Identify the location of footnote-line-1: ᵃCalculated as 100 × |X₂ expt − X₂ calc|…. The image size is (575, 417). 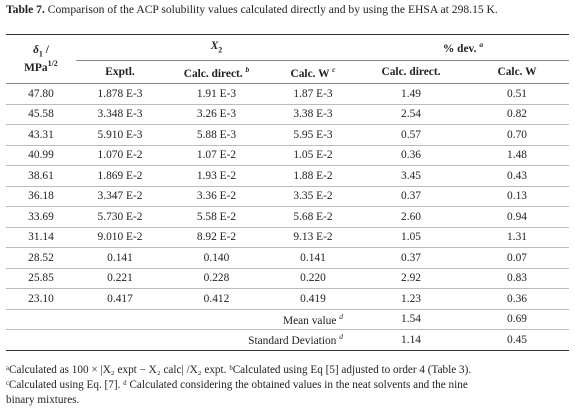
(239, 370).